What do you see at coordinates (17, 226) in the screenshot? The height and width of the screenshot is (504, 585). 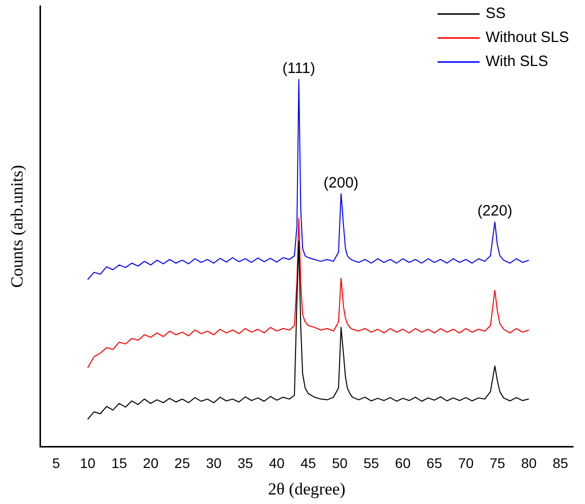 I see `y-axis-title: Counts (arb.units)` at bounding box center [17, 226].